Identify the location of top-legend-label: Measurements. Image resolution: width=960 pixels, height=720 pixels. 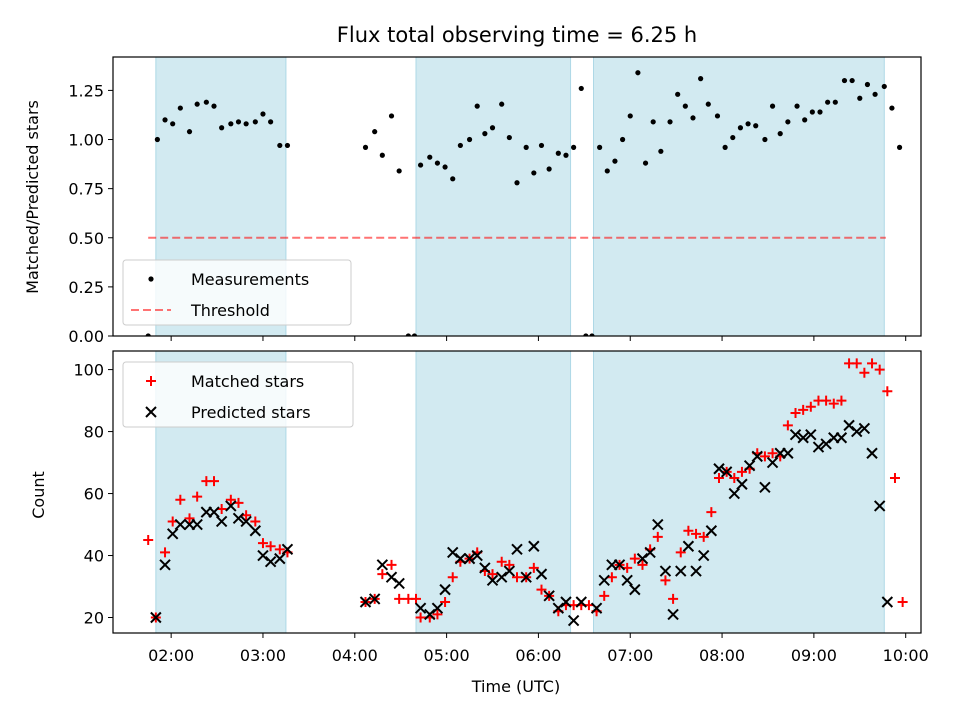
(250, 279).